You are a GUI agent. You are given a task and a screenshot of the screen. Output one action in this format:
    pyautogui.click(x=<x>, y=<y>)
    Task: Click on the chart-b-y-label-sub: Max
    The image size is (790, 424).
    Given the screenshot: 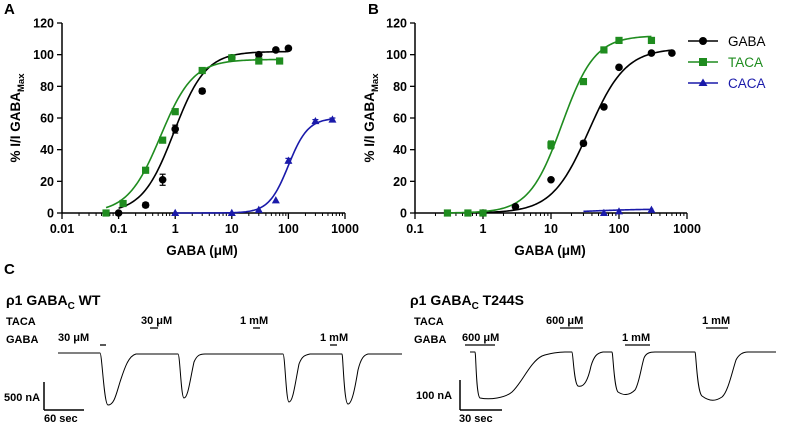 What is the action you would take?
    pyautogui.click(x=375, y=82)
    